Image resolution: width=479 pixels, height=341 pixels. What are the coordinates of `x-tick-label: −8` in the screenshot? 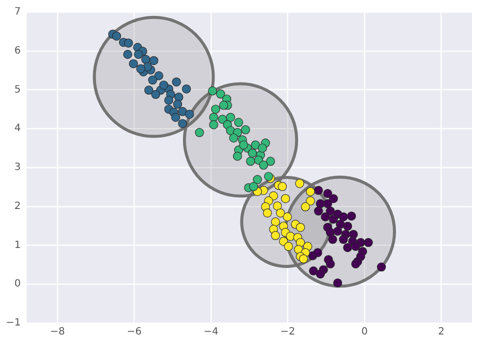 It's located at (57, 332).